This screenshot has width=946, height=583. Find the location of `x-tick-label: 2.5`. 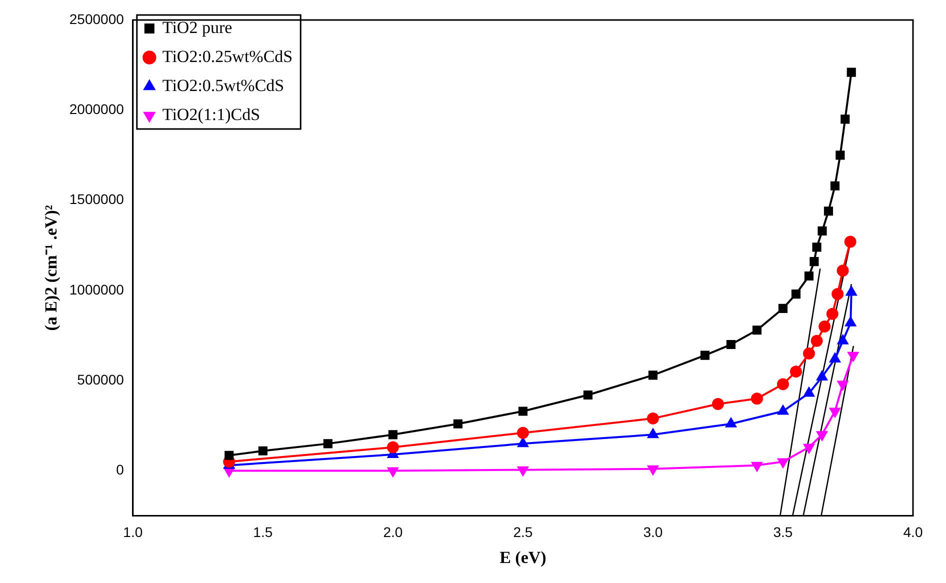

x-tick-label: 2.5 is located at coordinates (523, 532).